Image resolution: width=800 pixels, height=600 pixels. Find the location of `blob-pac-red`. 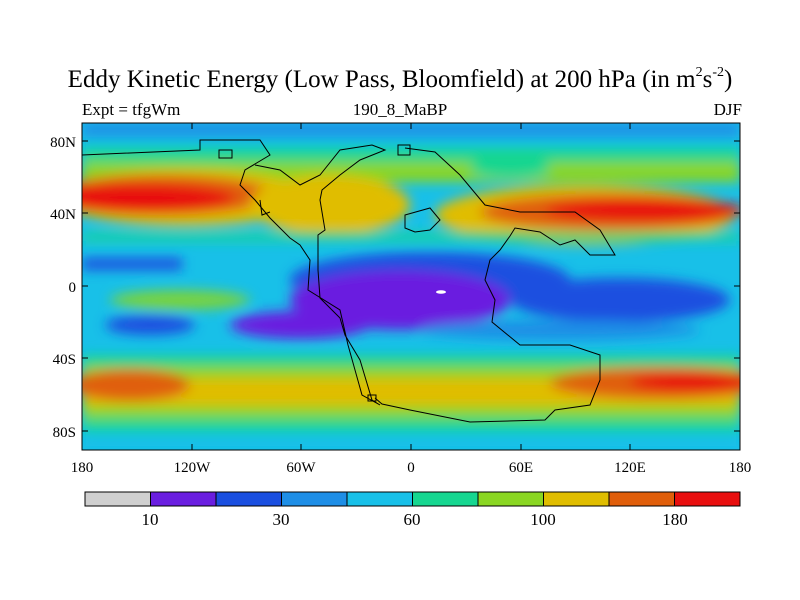

blob-pac-red is located at coordinates (642, 210).